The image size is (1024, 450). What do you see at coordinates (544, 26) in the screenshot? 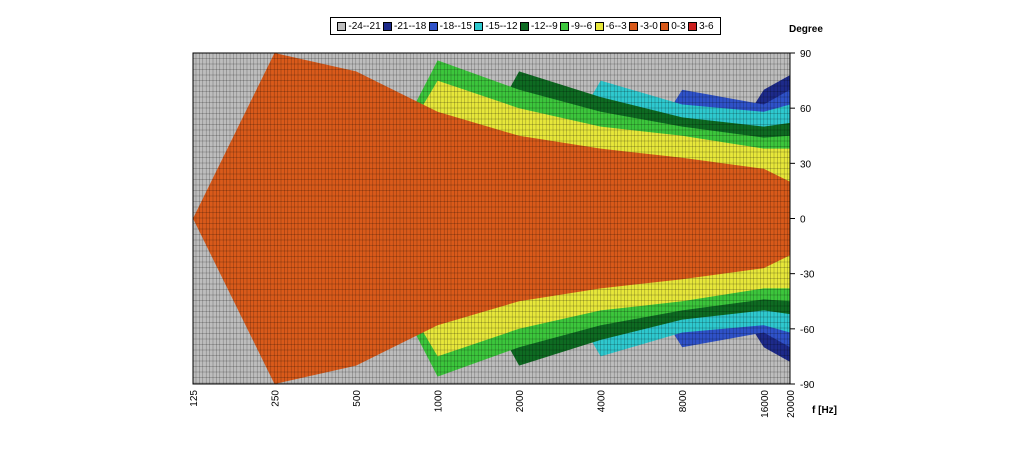
I see `legend-label: -12--9` at bounding box center [544, 26].